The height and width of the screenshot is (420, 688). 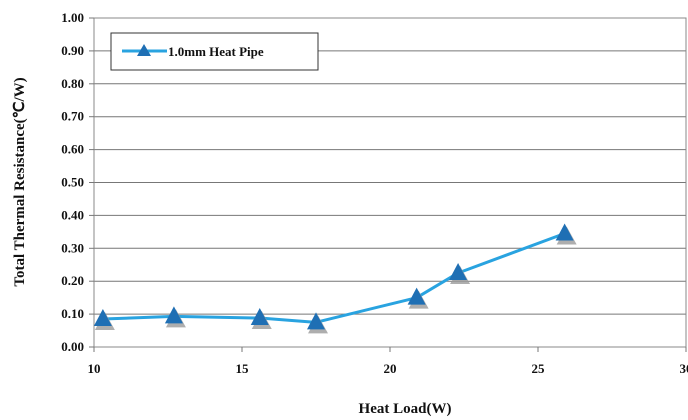 I want to click on x-axis-ticks: 10 15 20 25 30, so click(x=388, y=361).